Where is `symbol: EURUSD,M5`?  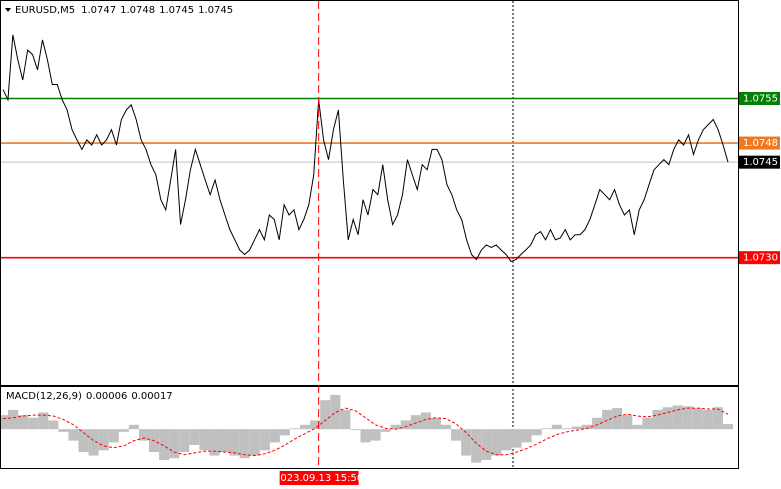
symbol: EURUSD,M5 is located at coordinates (45, 10).